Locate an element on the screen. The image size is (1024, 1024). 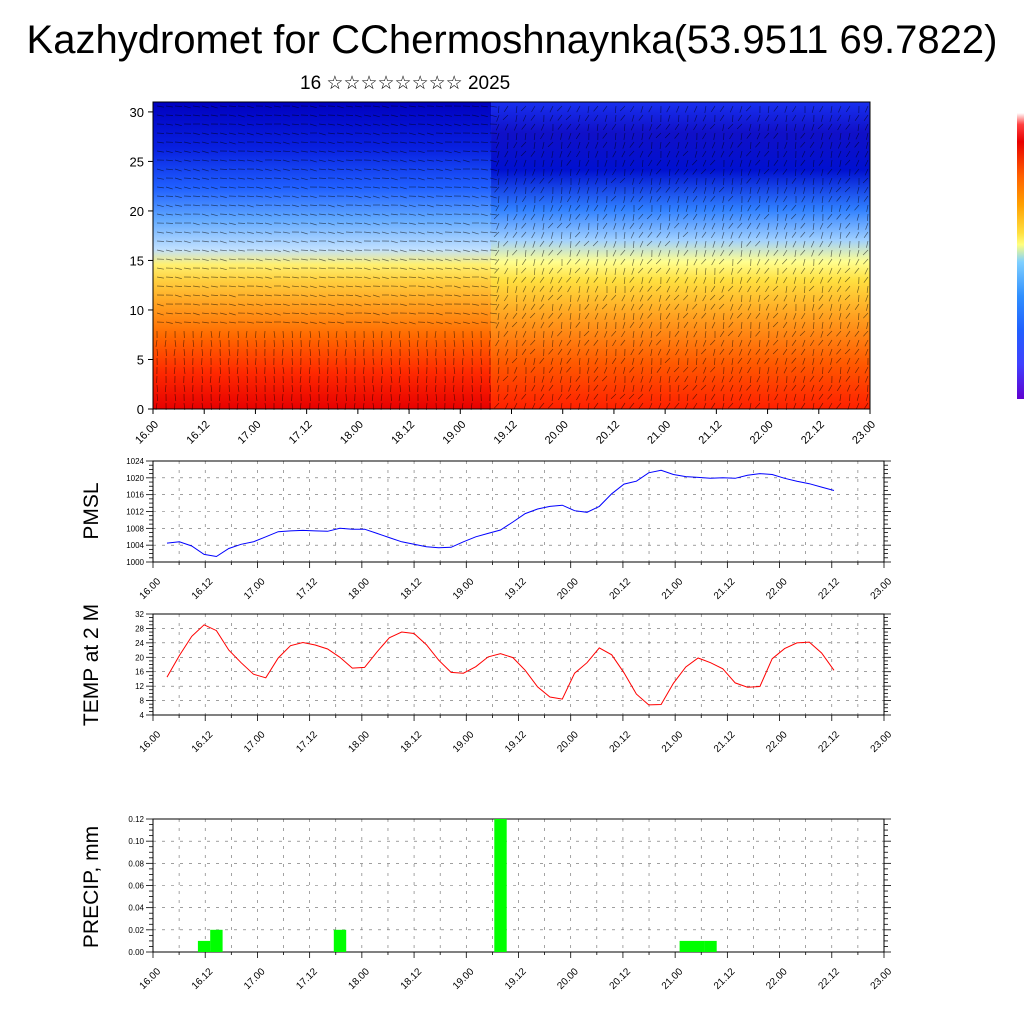
y-tick-label: 30 is located at coordinates (137, 112).